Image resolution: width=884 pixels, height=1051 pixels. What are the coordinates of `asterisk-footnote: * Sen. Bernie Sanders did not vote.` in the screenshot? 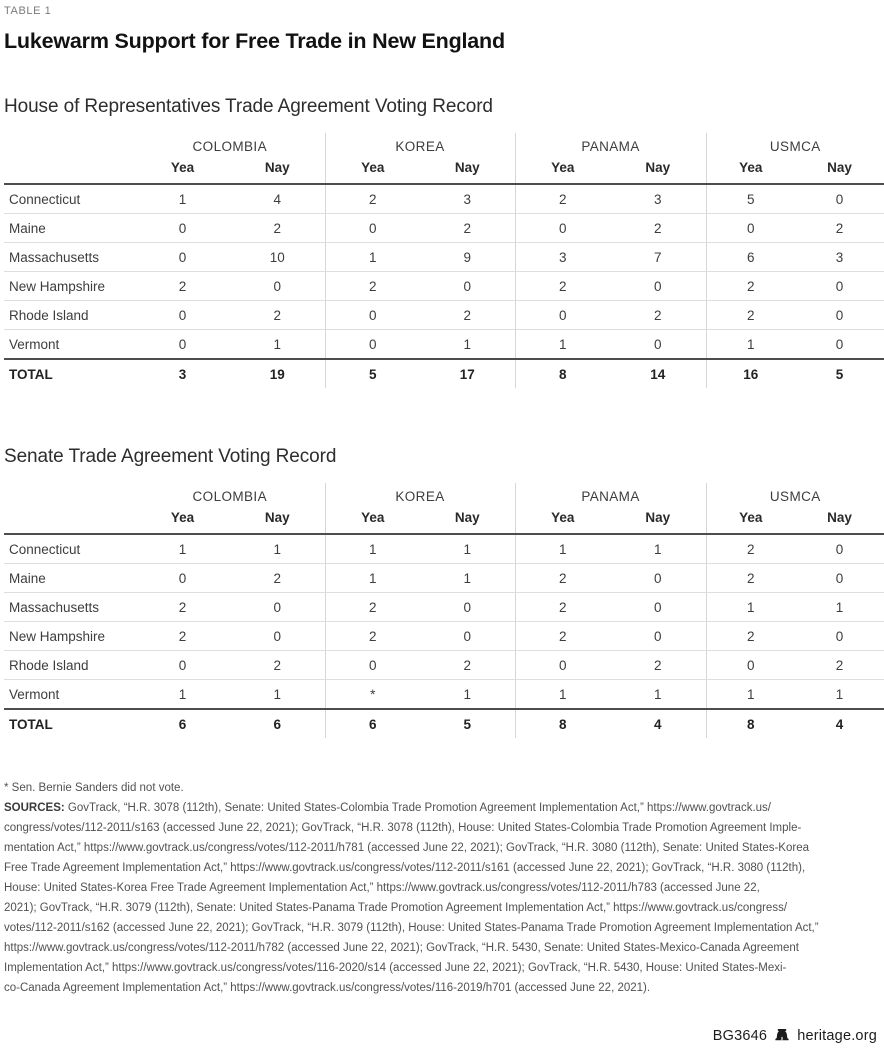 It's located at (94, 788).